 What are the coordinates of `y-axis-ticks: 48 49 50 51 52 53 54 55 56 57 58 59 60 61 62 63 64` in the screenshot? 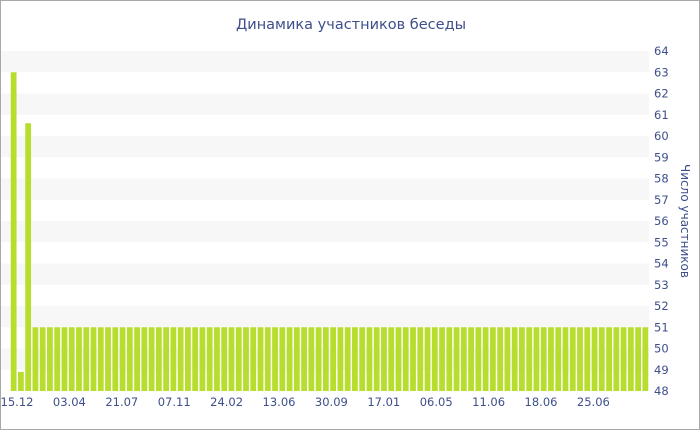 It's located at (661, 221).